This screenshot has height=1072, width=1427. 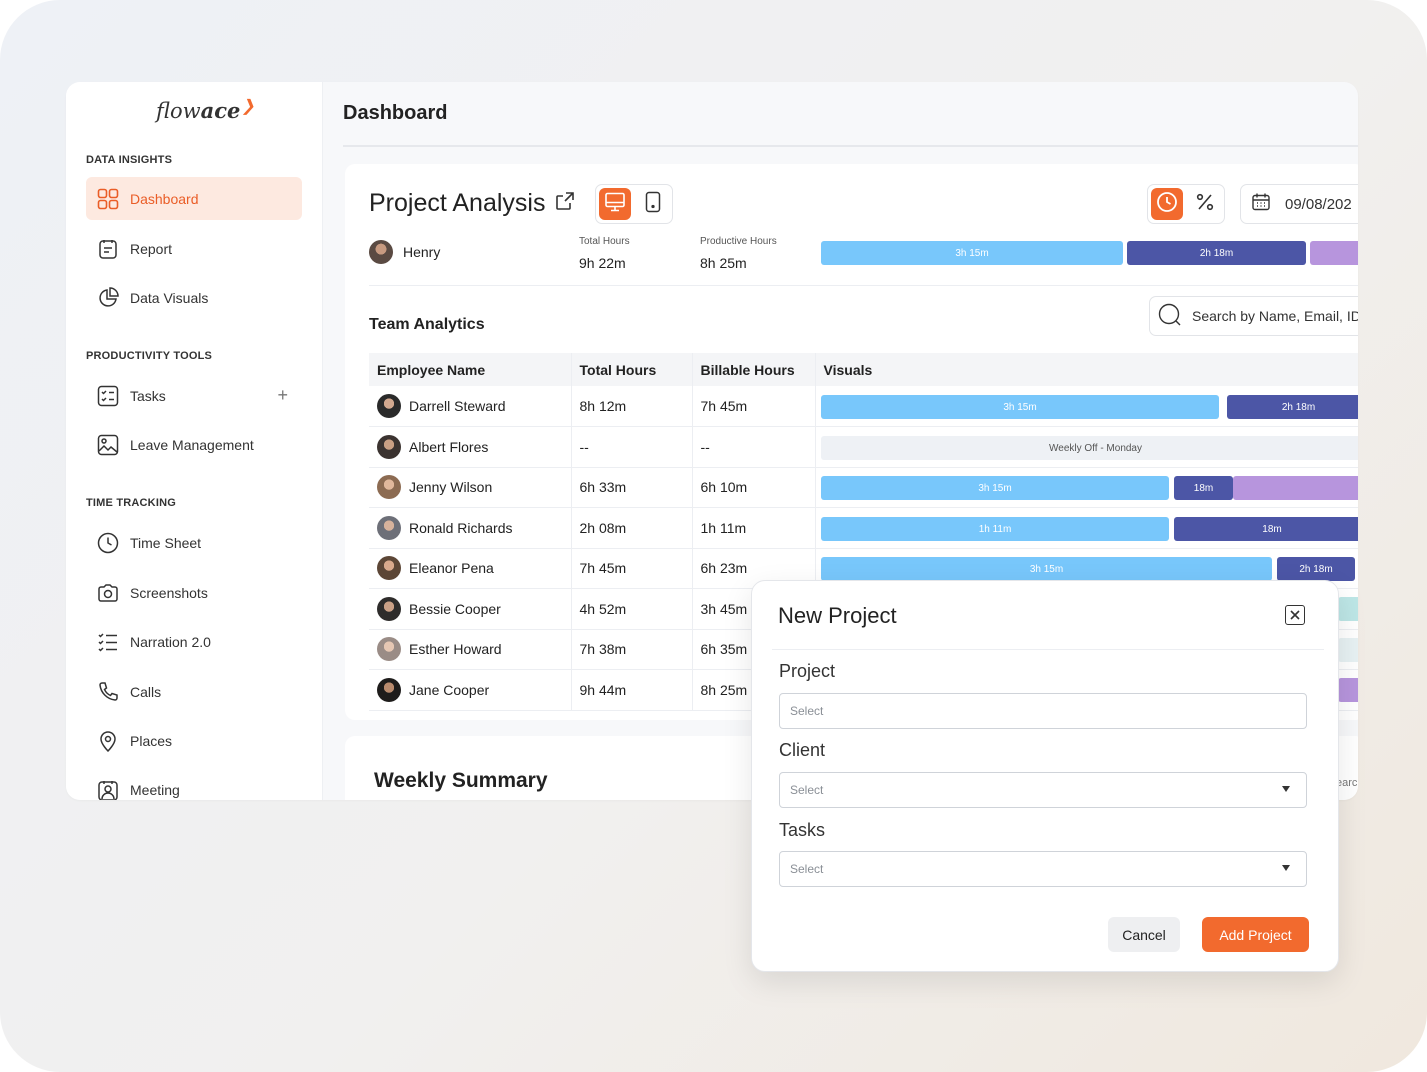 What do you see at coordinates (164, 198) in the screenshot?
I see `sidebar-item-label: Dashboard` at bounding box center [164, 198].